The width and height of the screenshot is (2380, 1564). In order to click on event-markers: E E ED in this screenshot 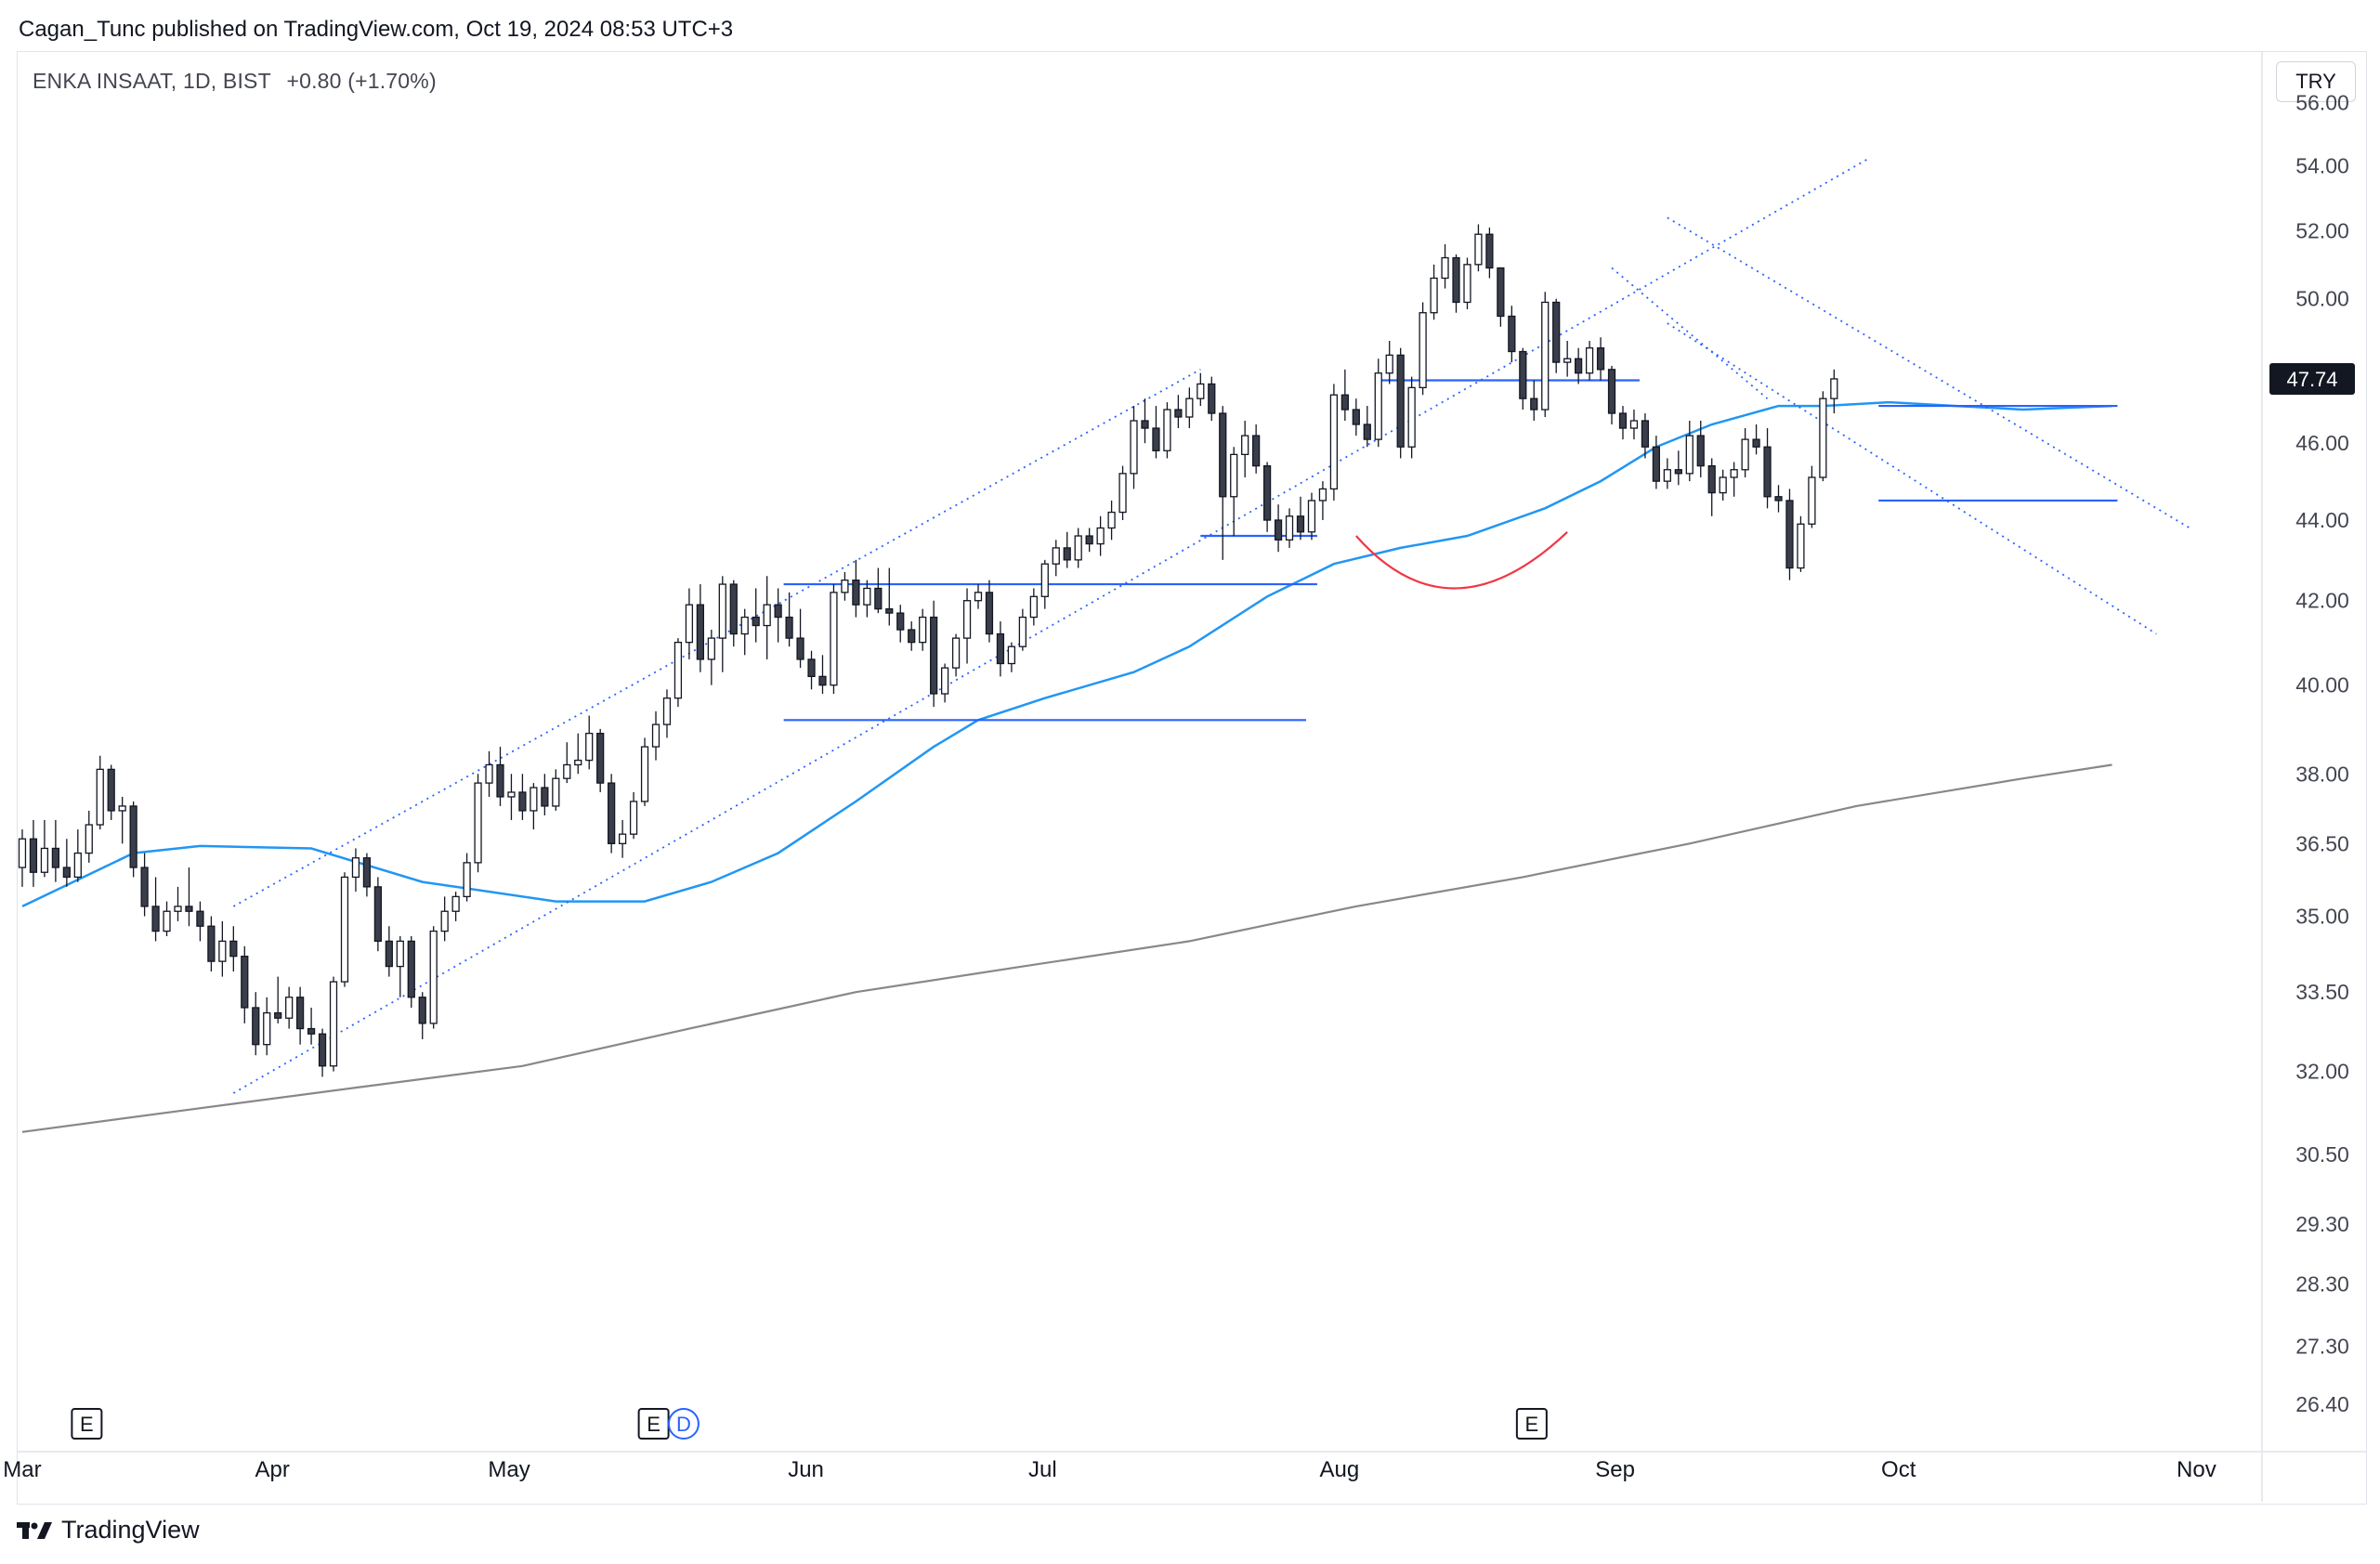, I will do `click(809, 1424)`.